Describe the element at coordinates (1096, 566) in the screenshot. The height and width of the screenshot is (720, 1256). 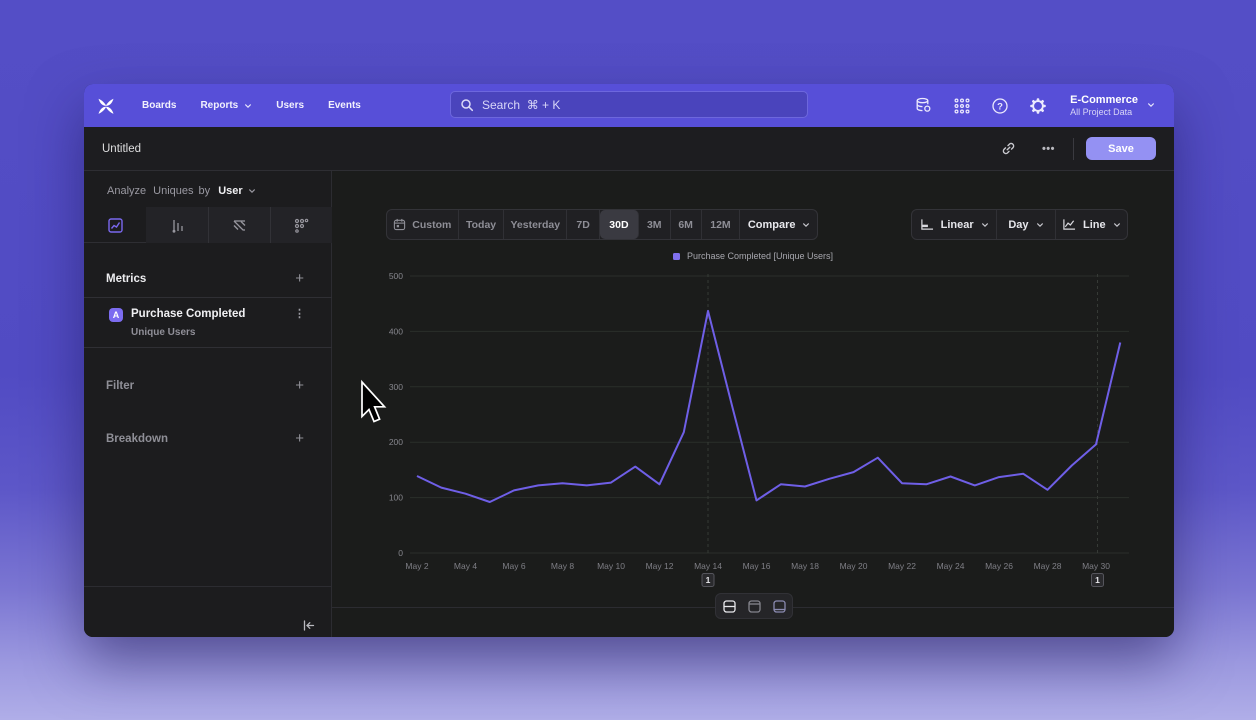
I see `svg-text: May 30` at that location.